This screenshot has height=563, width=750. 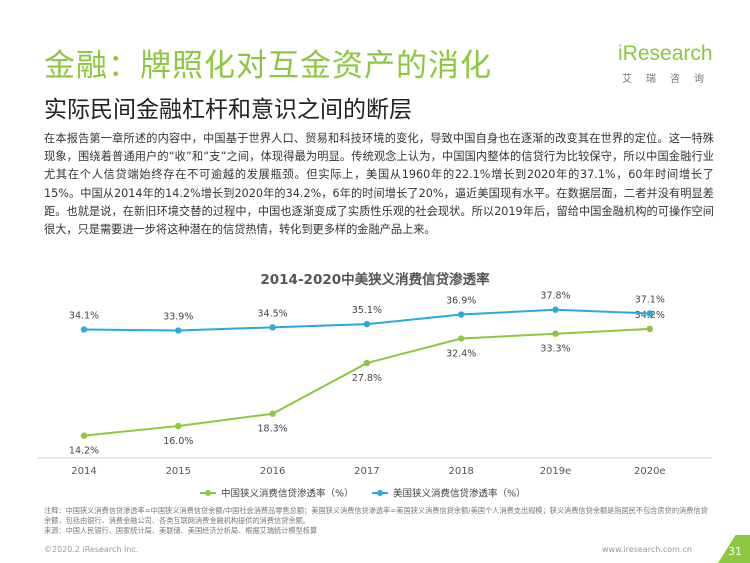 I want to click on x-tick-label: 2019e, so click(x=556, y=471).